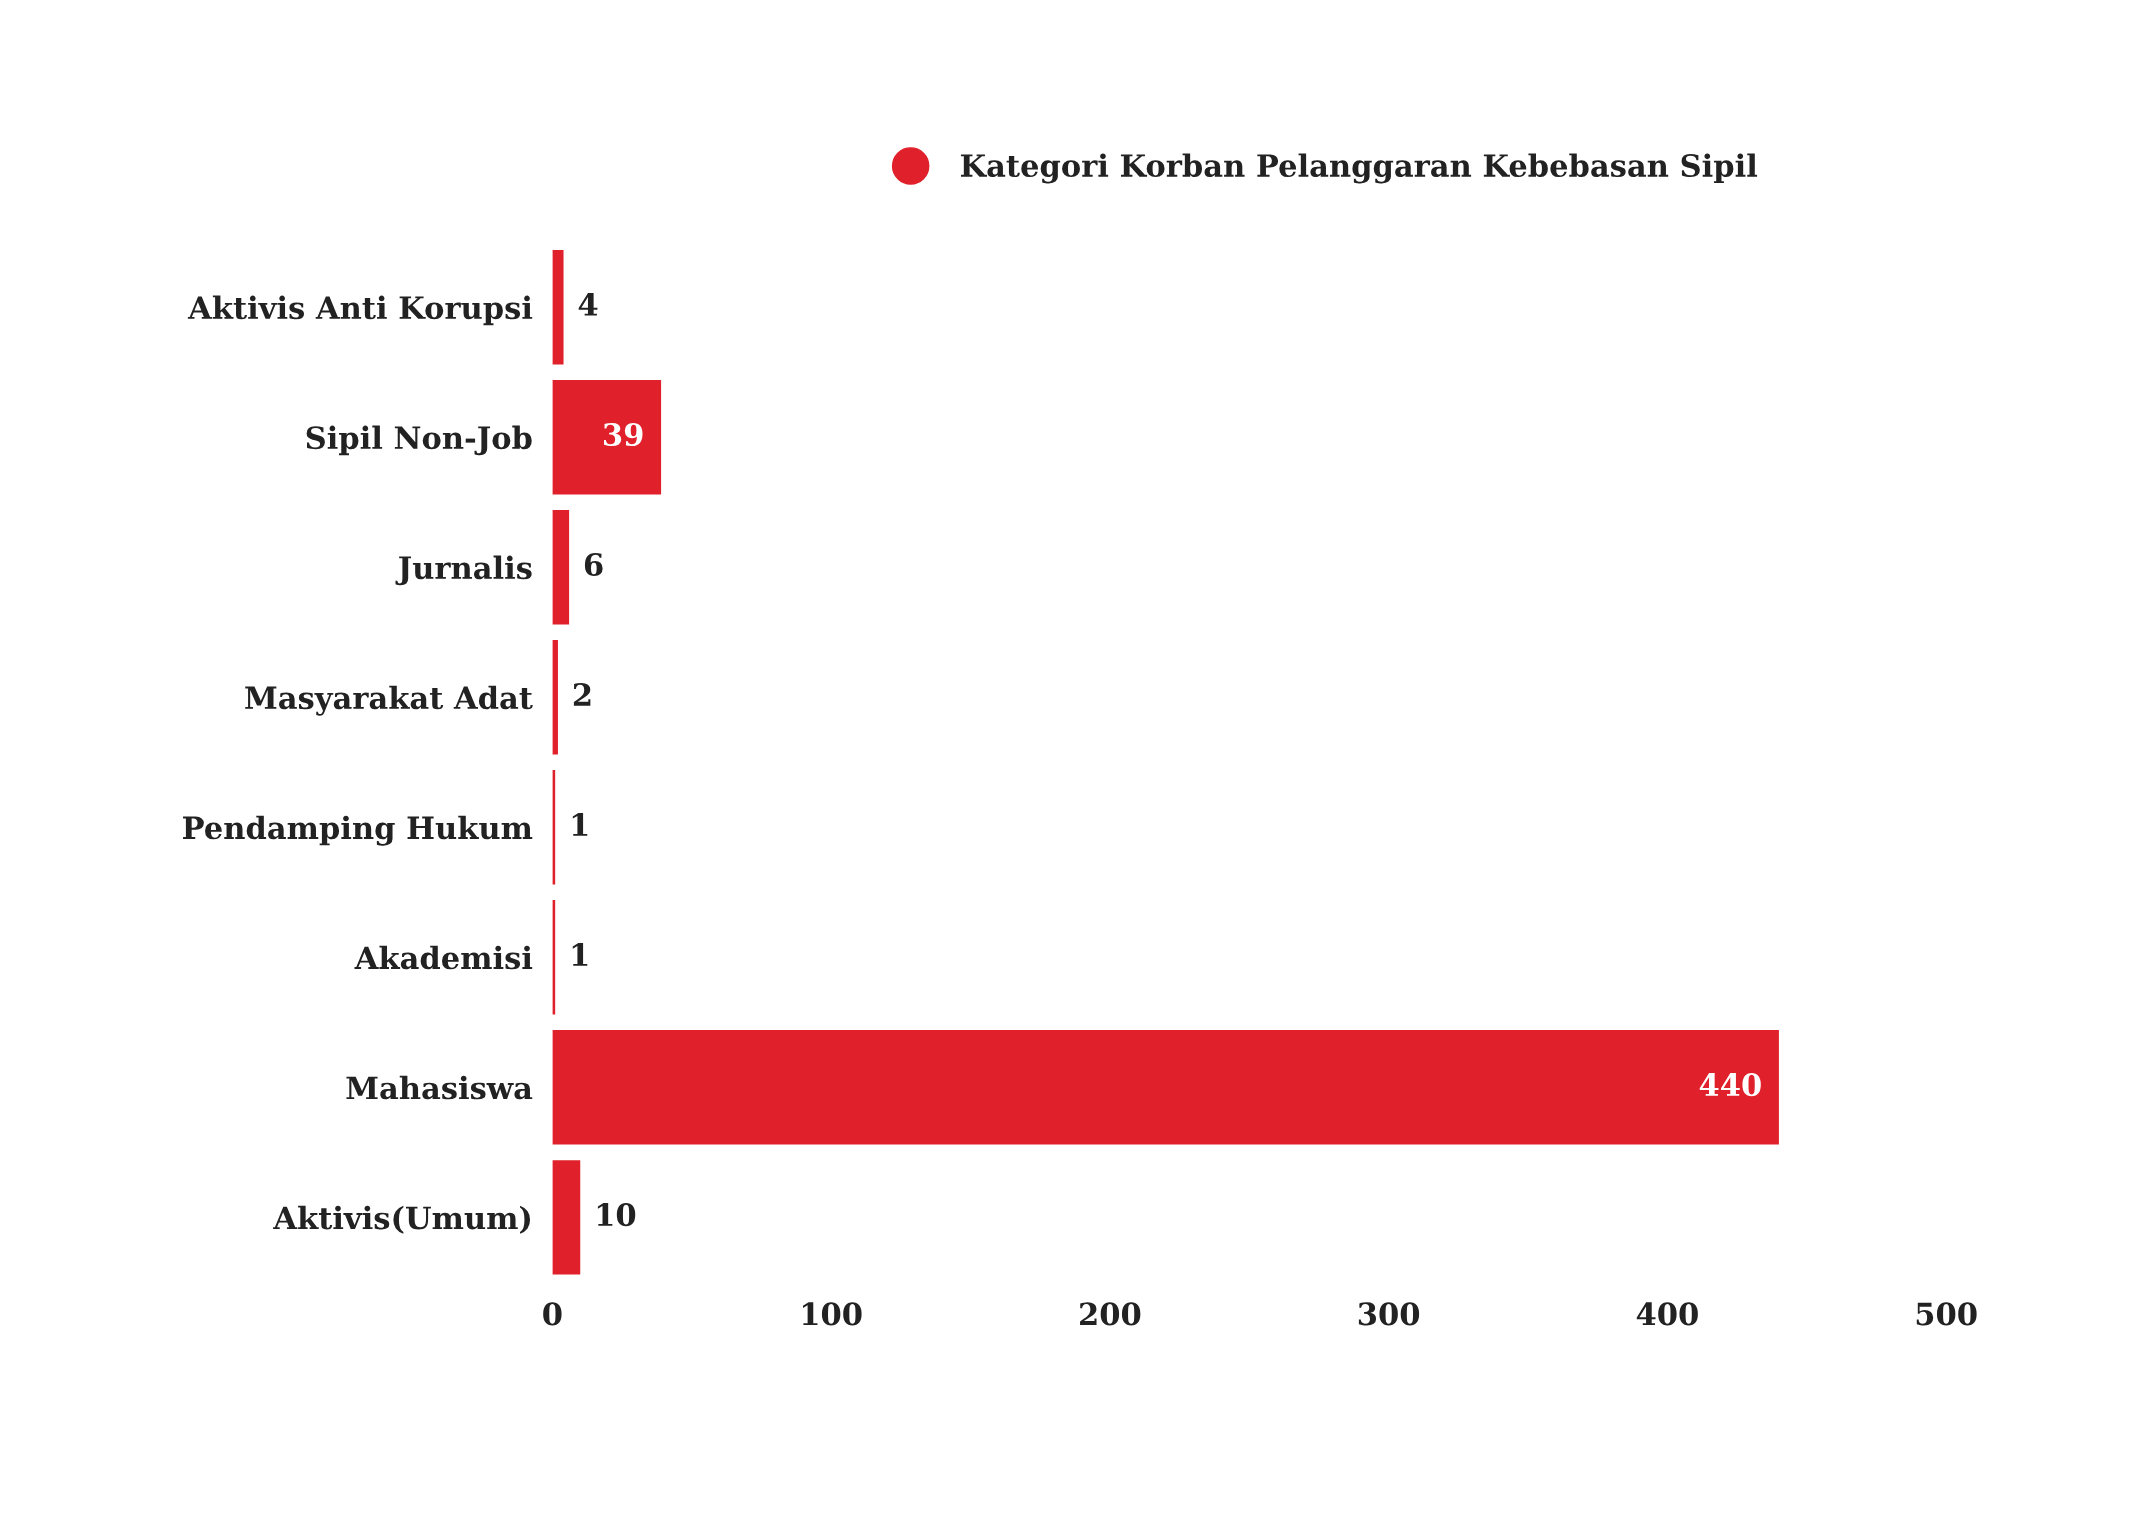 The width and height of the screenshot is (2141, 1523). Describe the element at coordinates (1730, 1085) in the screenshot. I see `data-label: 440` at that location.